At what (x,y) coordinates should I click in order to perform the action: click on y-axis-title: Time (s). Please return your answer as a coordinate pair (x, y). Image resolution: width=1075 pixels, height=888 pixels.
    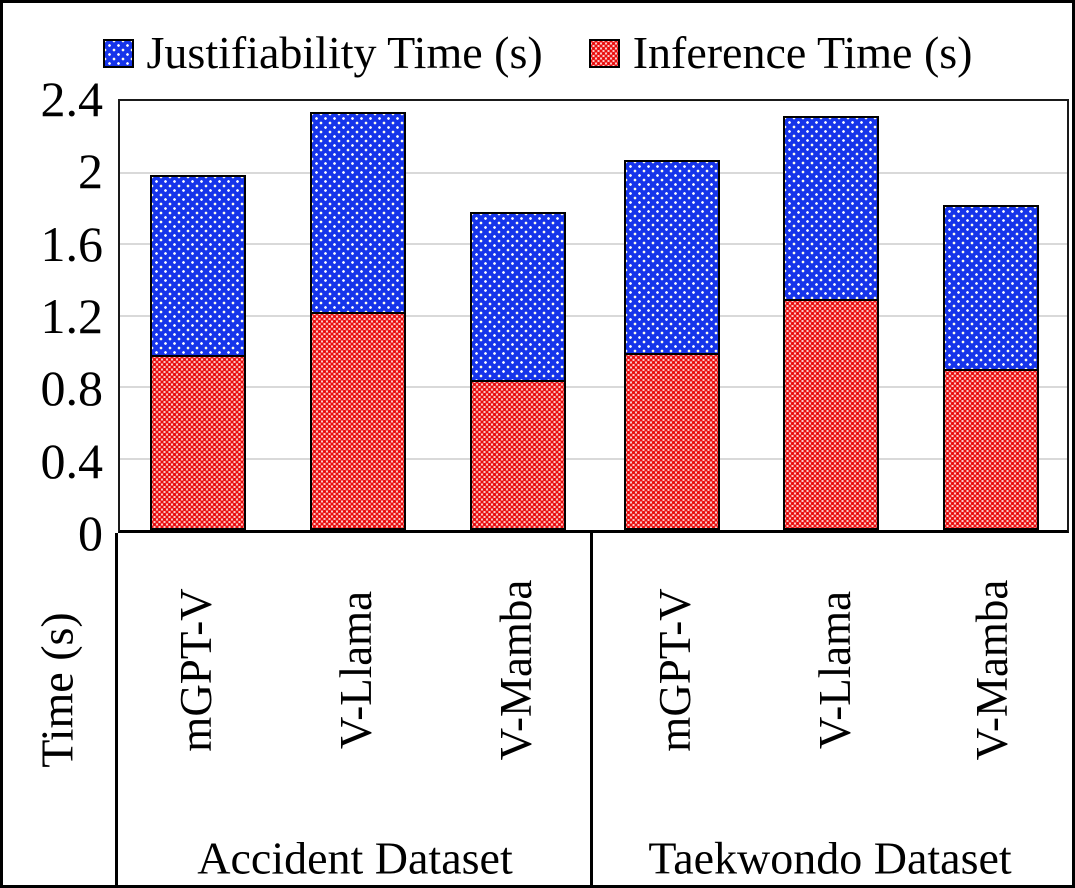
    Looking at the image, I should click on (57, 690).